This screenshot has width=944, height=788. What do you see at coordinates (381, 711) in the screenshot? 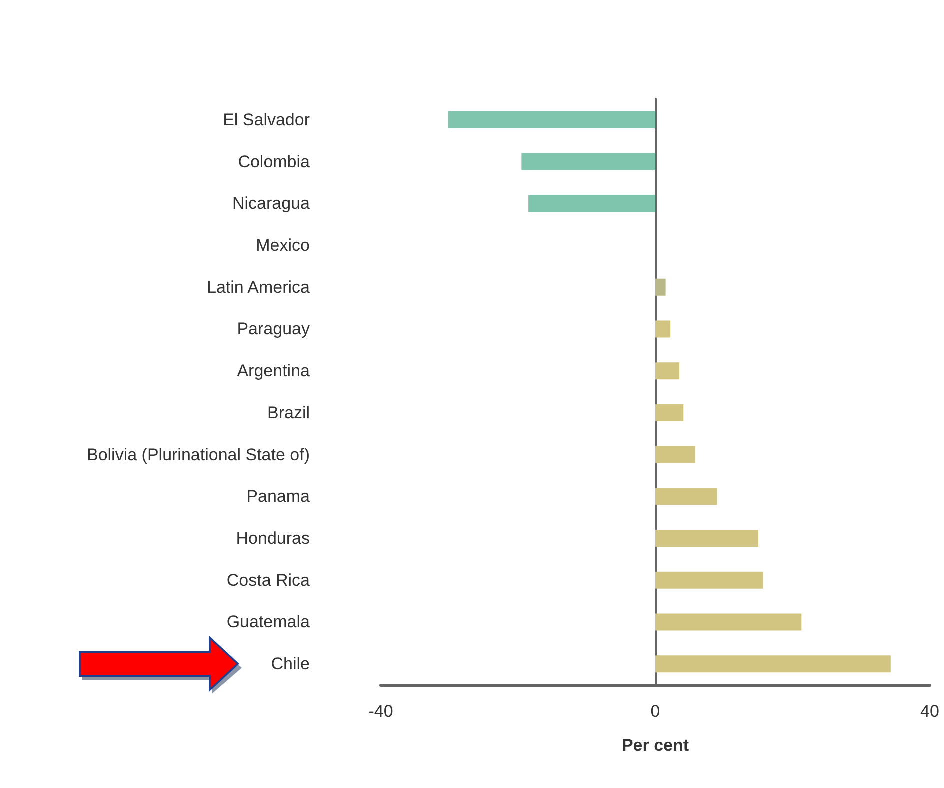
I see `x-tick-label: -40` at bounding box center [381, 711].